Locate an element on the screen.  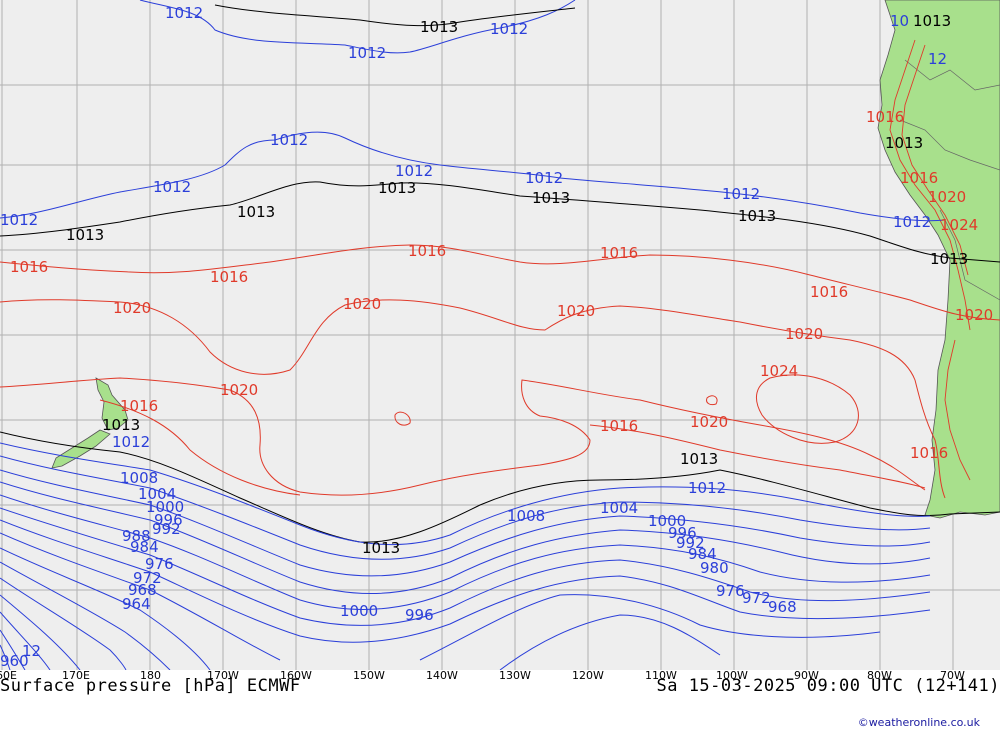
isobar-1012-top is located at coordinates (357, 27).